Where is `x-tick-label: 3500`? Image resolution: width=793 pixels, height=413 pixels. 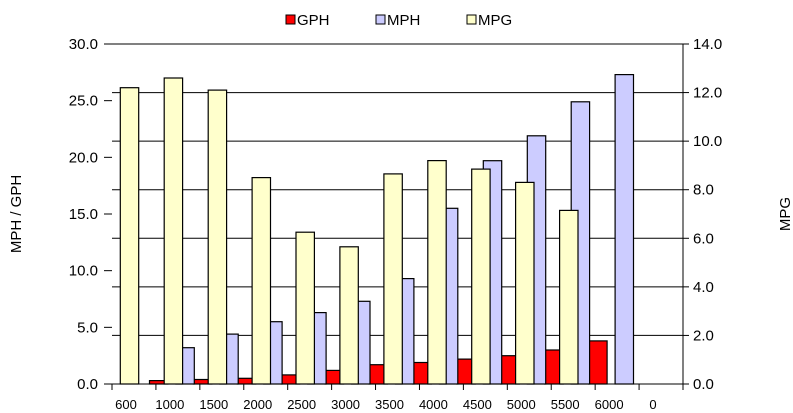
x-tick-label: 3500 is located at coordinates (389, 404).